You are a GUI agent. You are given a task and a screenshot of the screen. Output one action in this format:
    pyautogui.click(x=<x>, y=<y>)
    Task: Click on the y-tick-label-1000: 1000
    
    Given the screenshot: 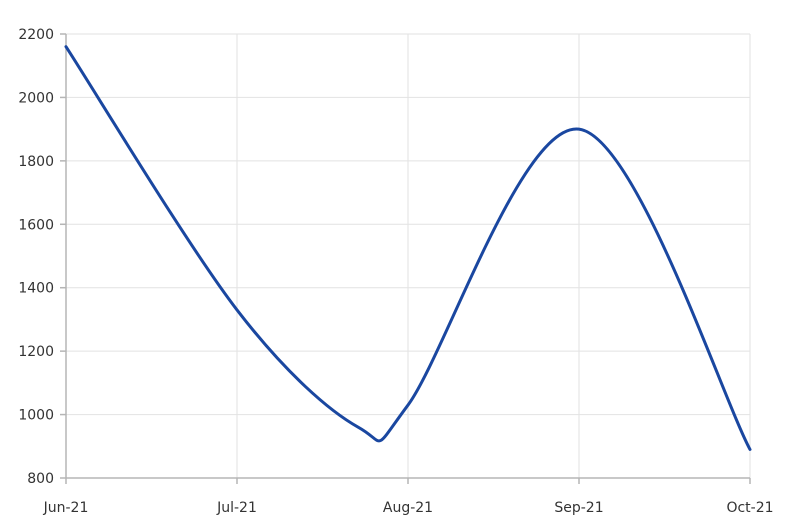 What is the action you would take?
    pyautogui.click(x=36, y=416)
    